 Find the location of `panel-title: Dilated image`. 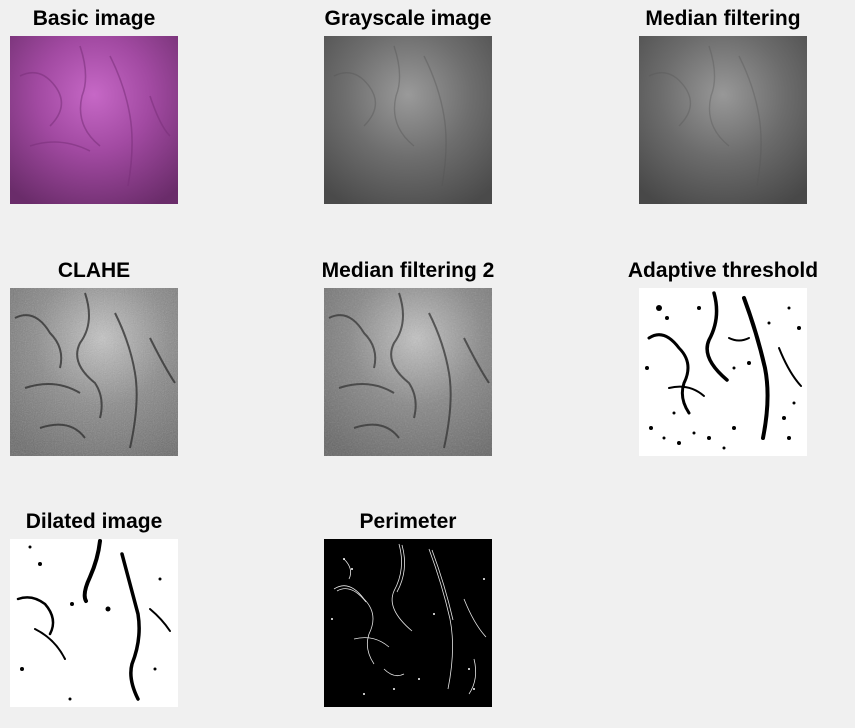

panel-title: Dilated image is located at coordinates (94, 521).